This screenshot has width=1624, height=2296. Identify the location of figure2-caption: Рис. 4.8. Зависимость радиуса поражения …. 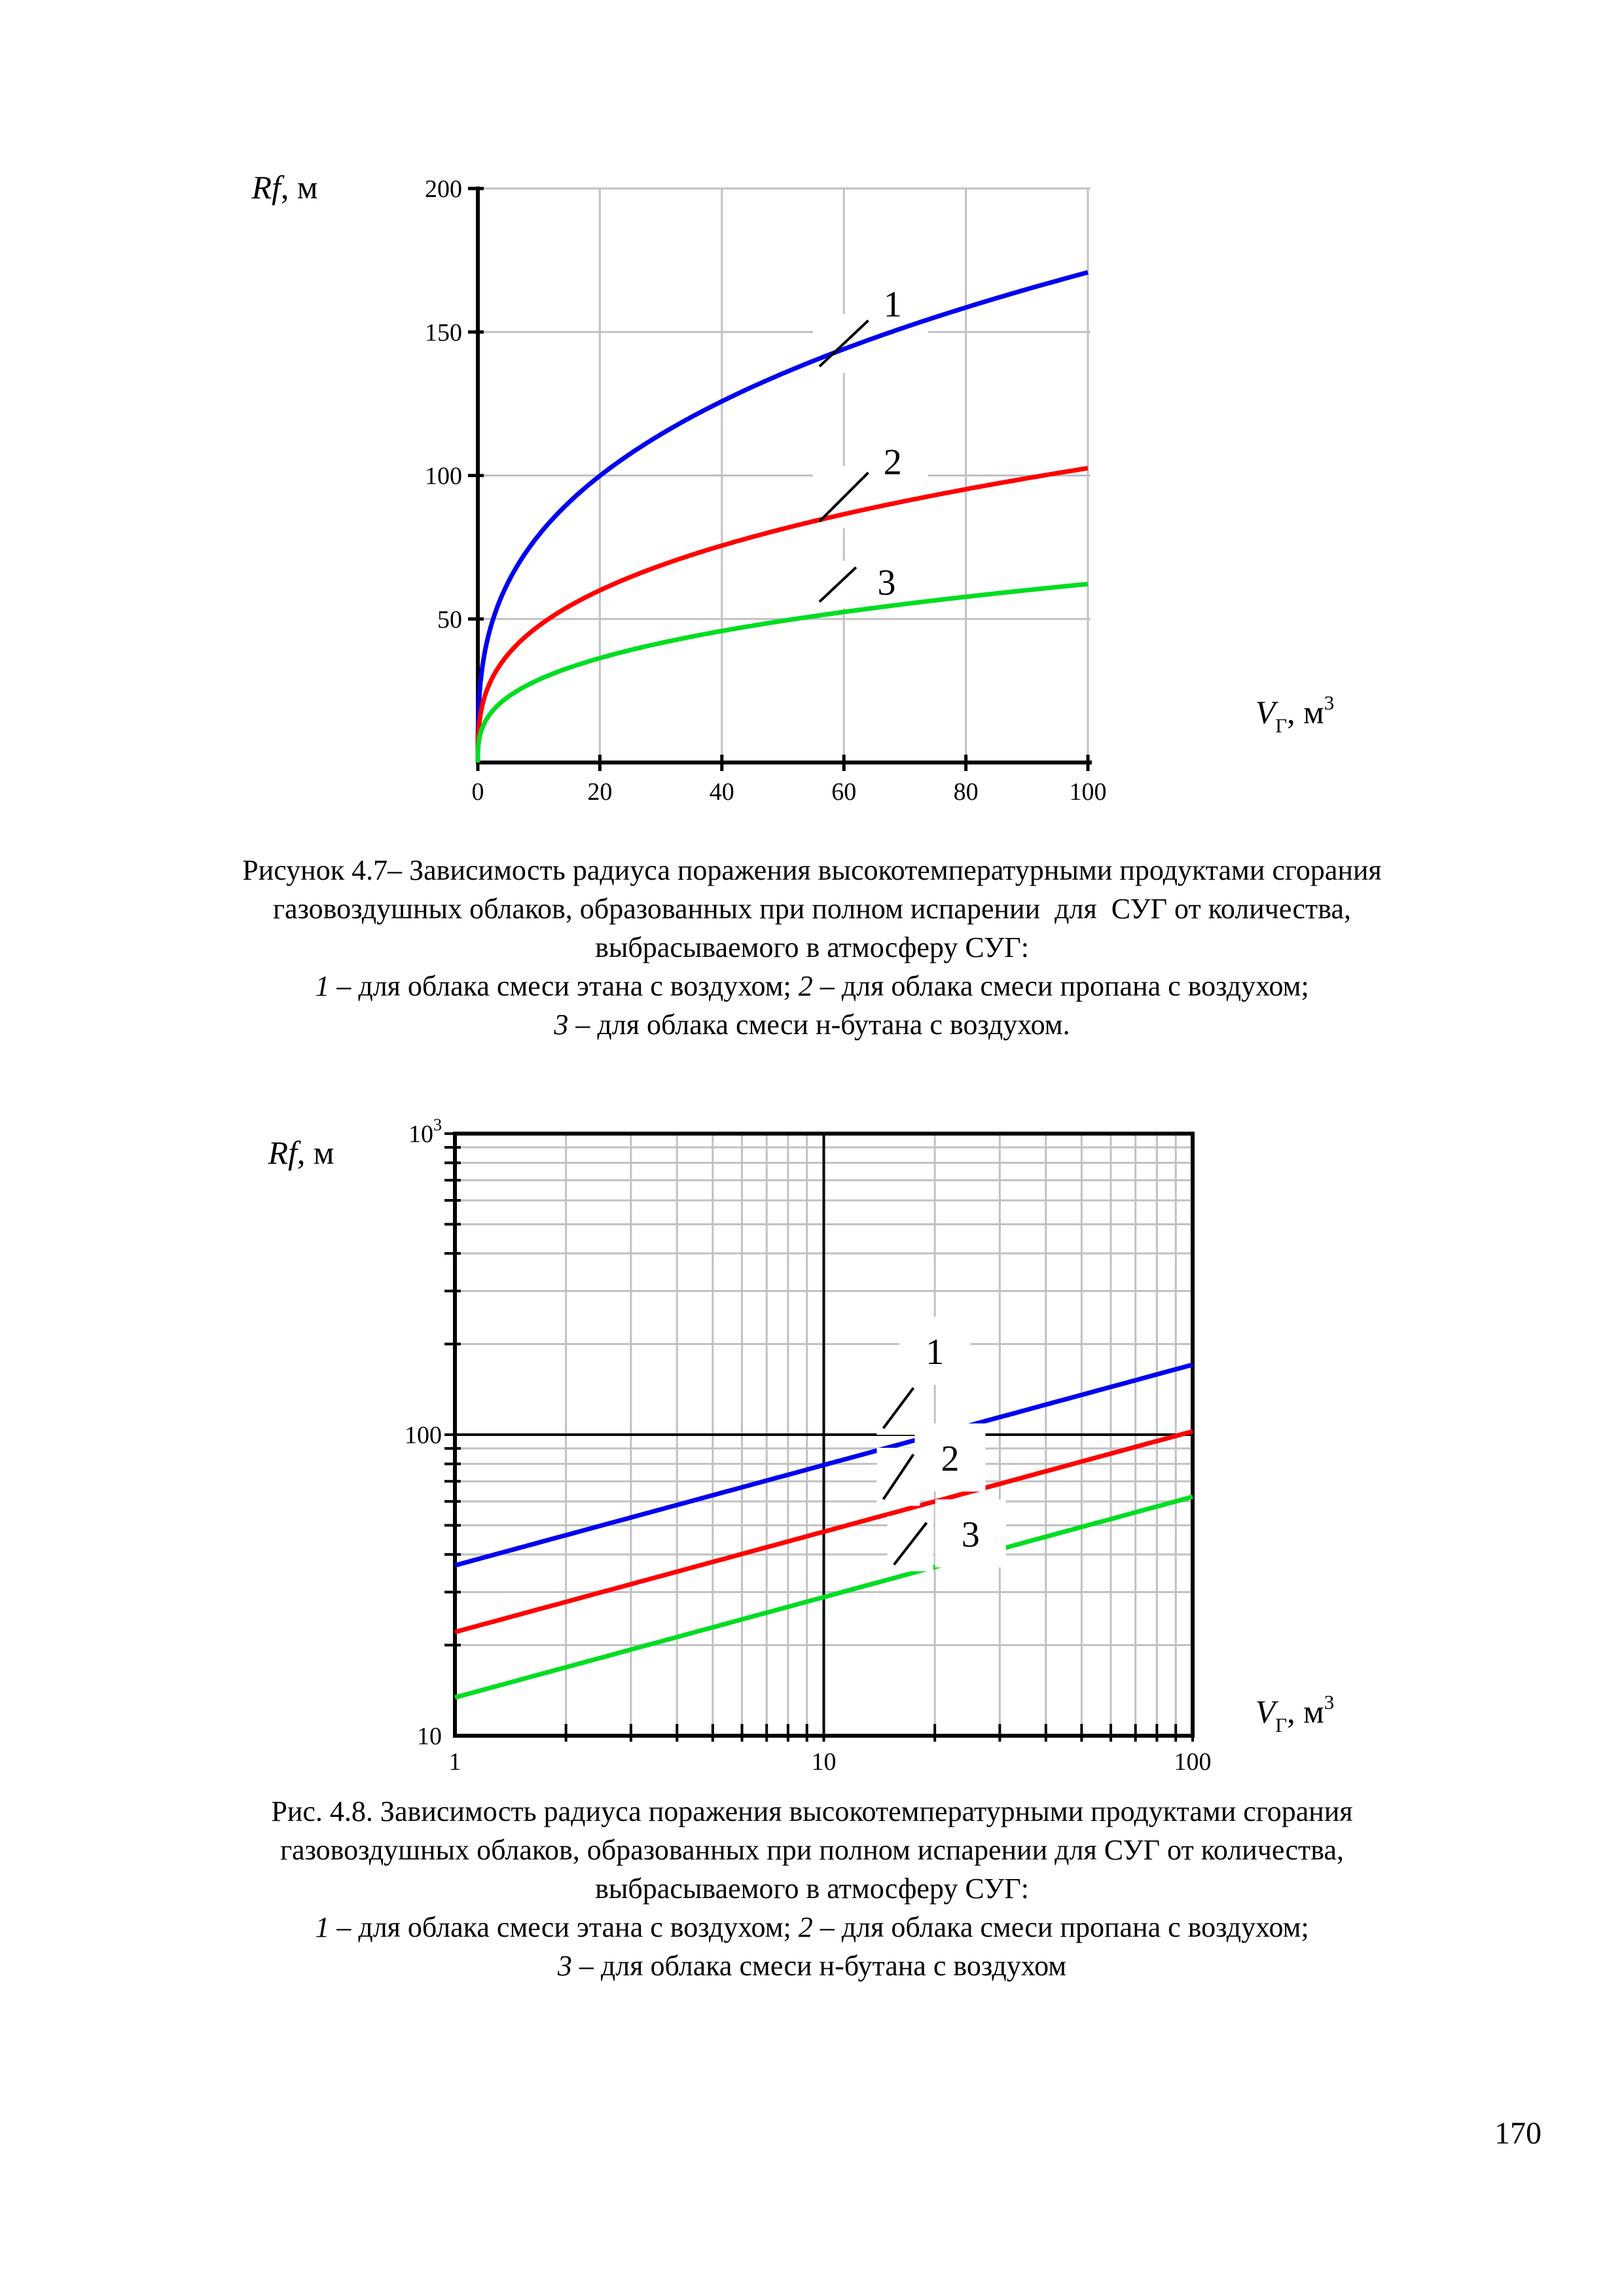
(812, 1888).